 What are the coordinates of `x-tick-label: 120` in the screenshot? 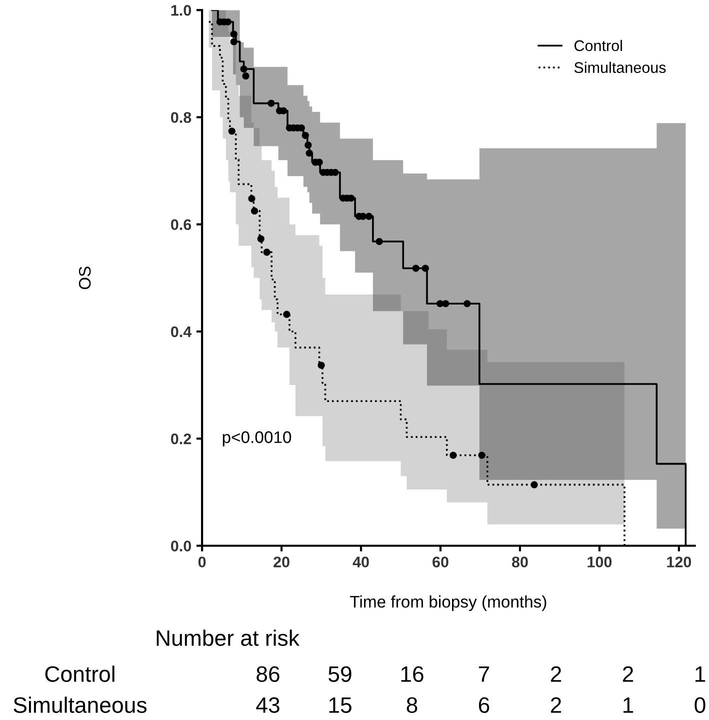 It's located at (679, 562).